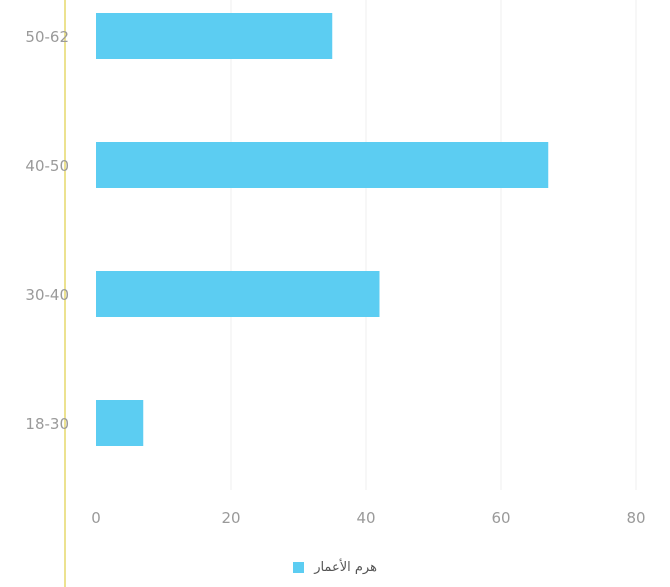 This screenshot has height=587, width=670. Describe the element at coordinates (500, 518) in the screenshot. I see `x-tick-label: 60` at that location.